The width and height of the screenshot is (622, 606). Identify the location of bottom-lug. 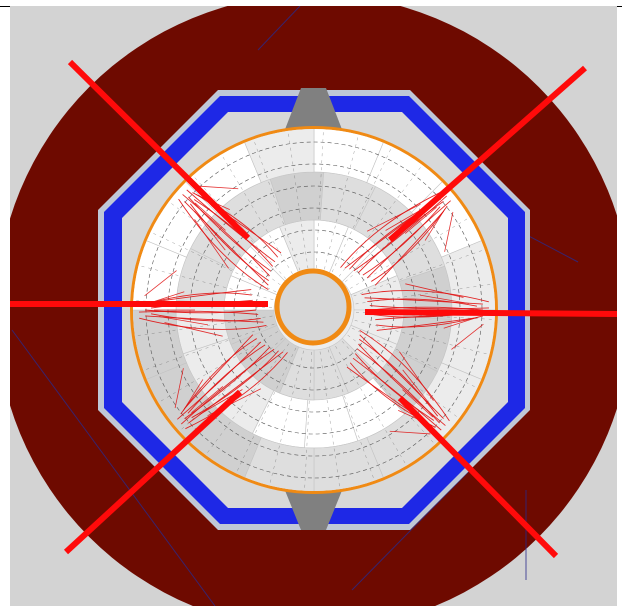
(313, 509).